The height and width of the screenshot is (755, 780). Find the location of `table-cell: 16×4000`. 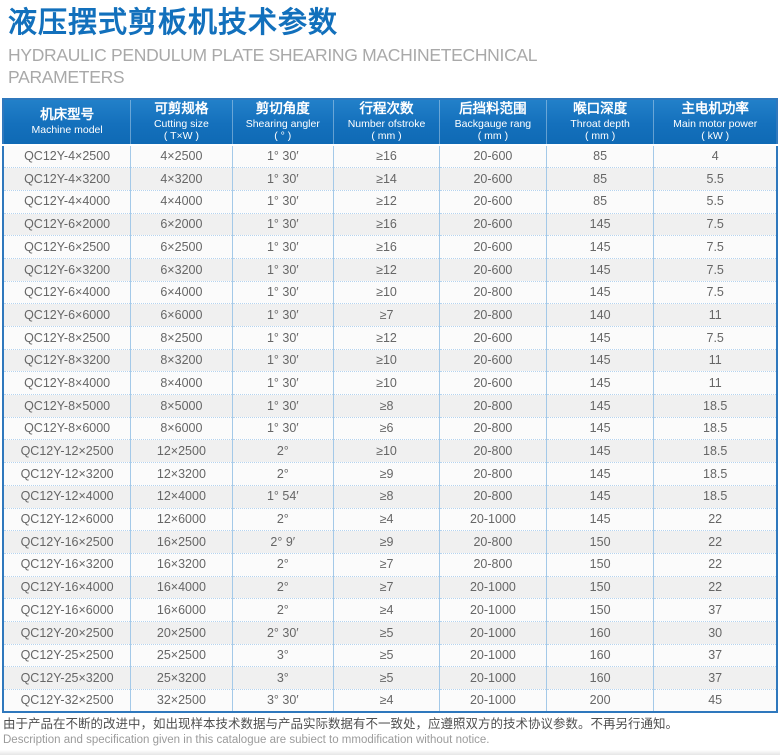

table-cell: 16×4000 is located at coordinates (181, 587).